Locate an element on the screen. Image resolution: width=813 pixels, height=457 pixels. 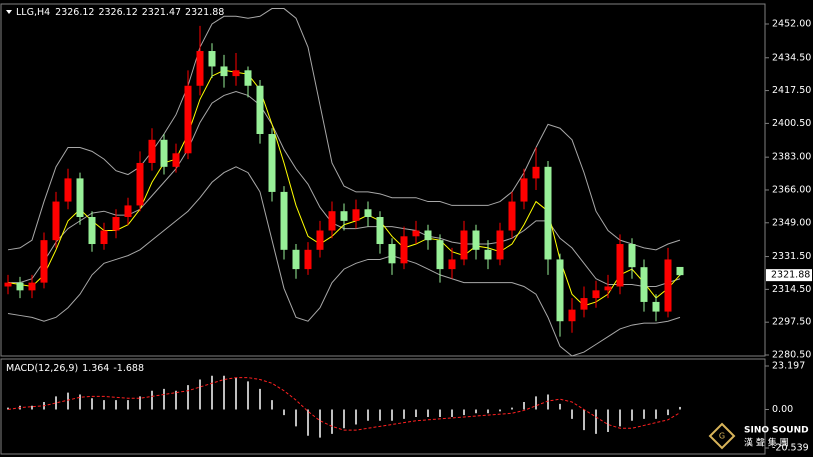
price-label-box is located at coordinates (789, 275).